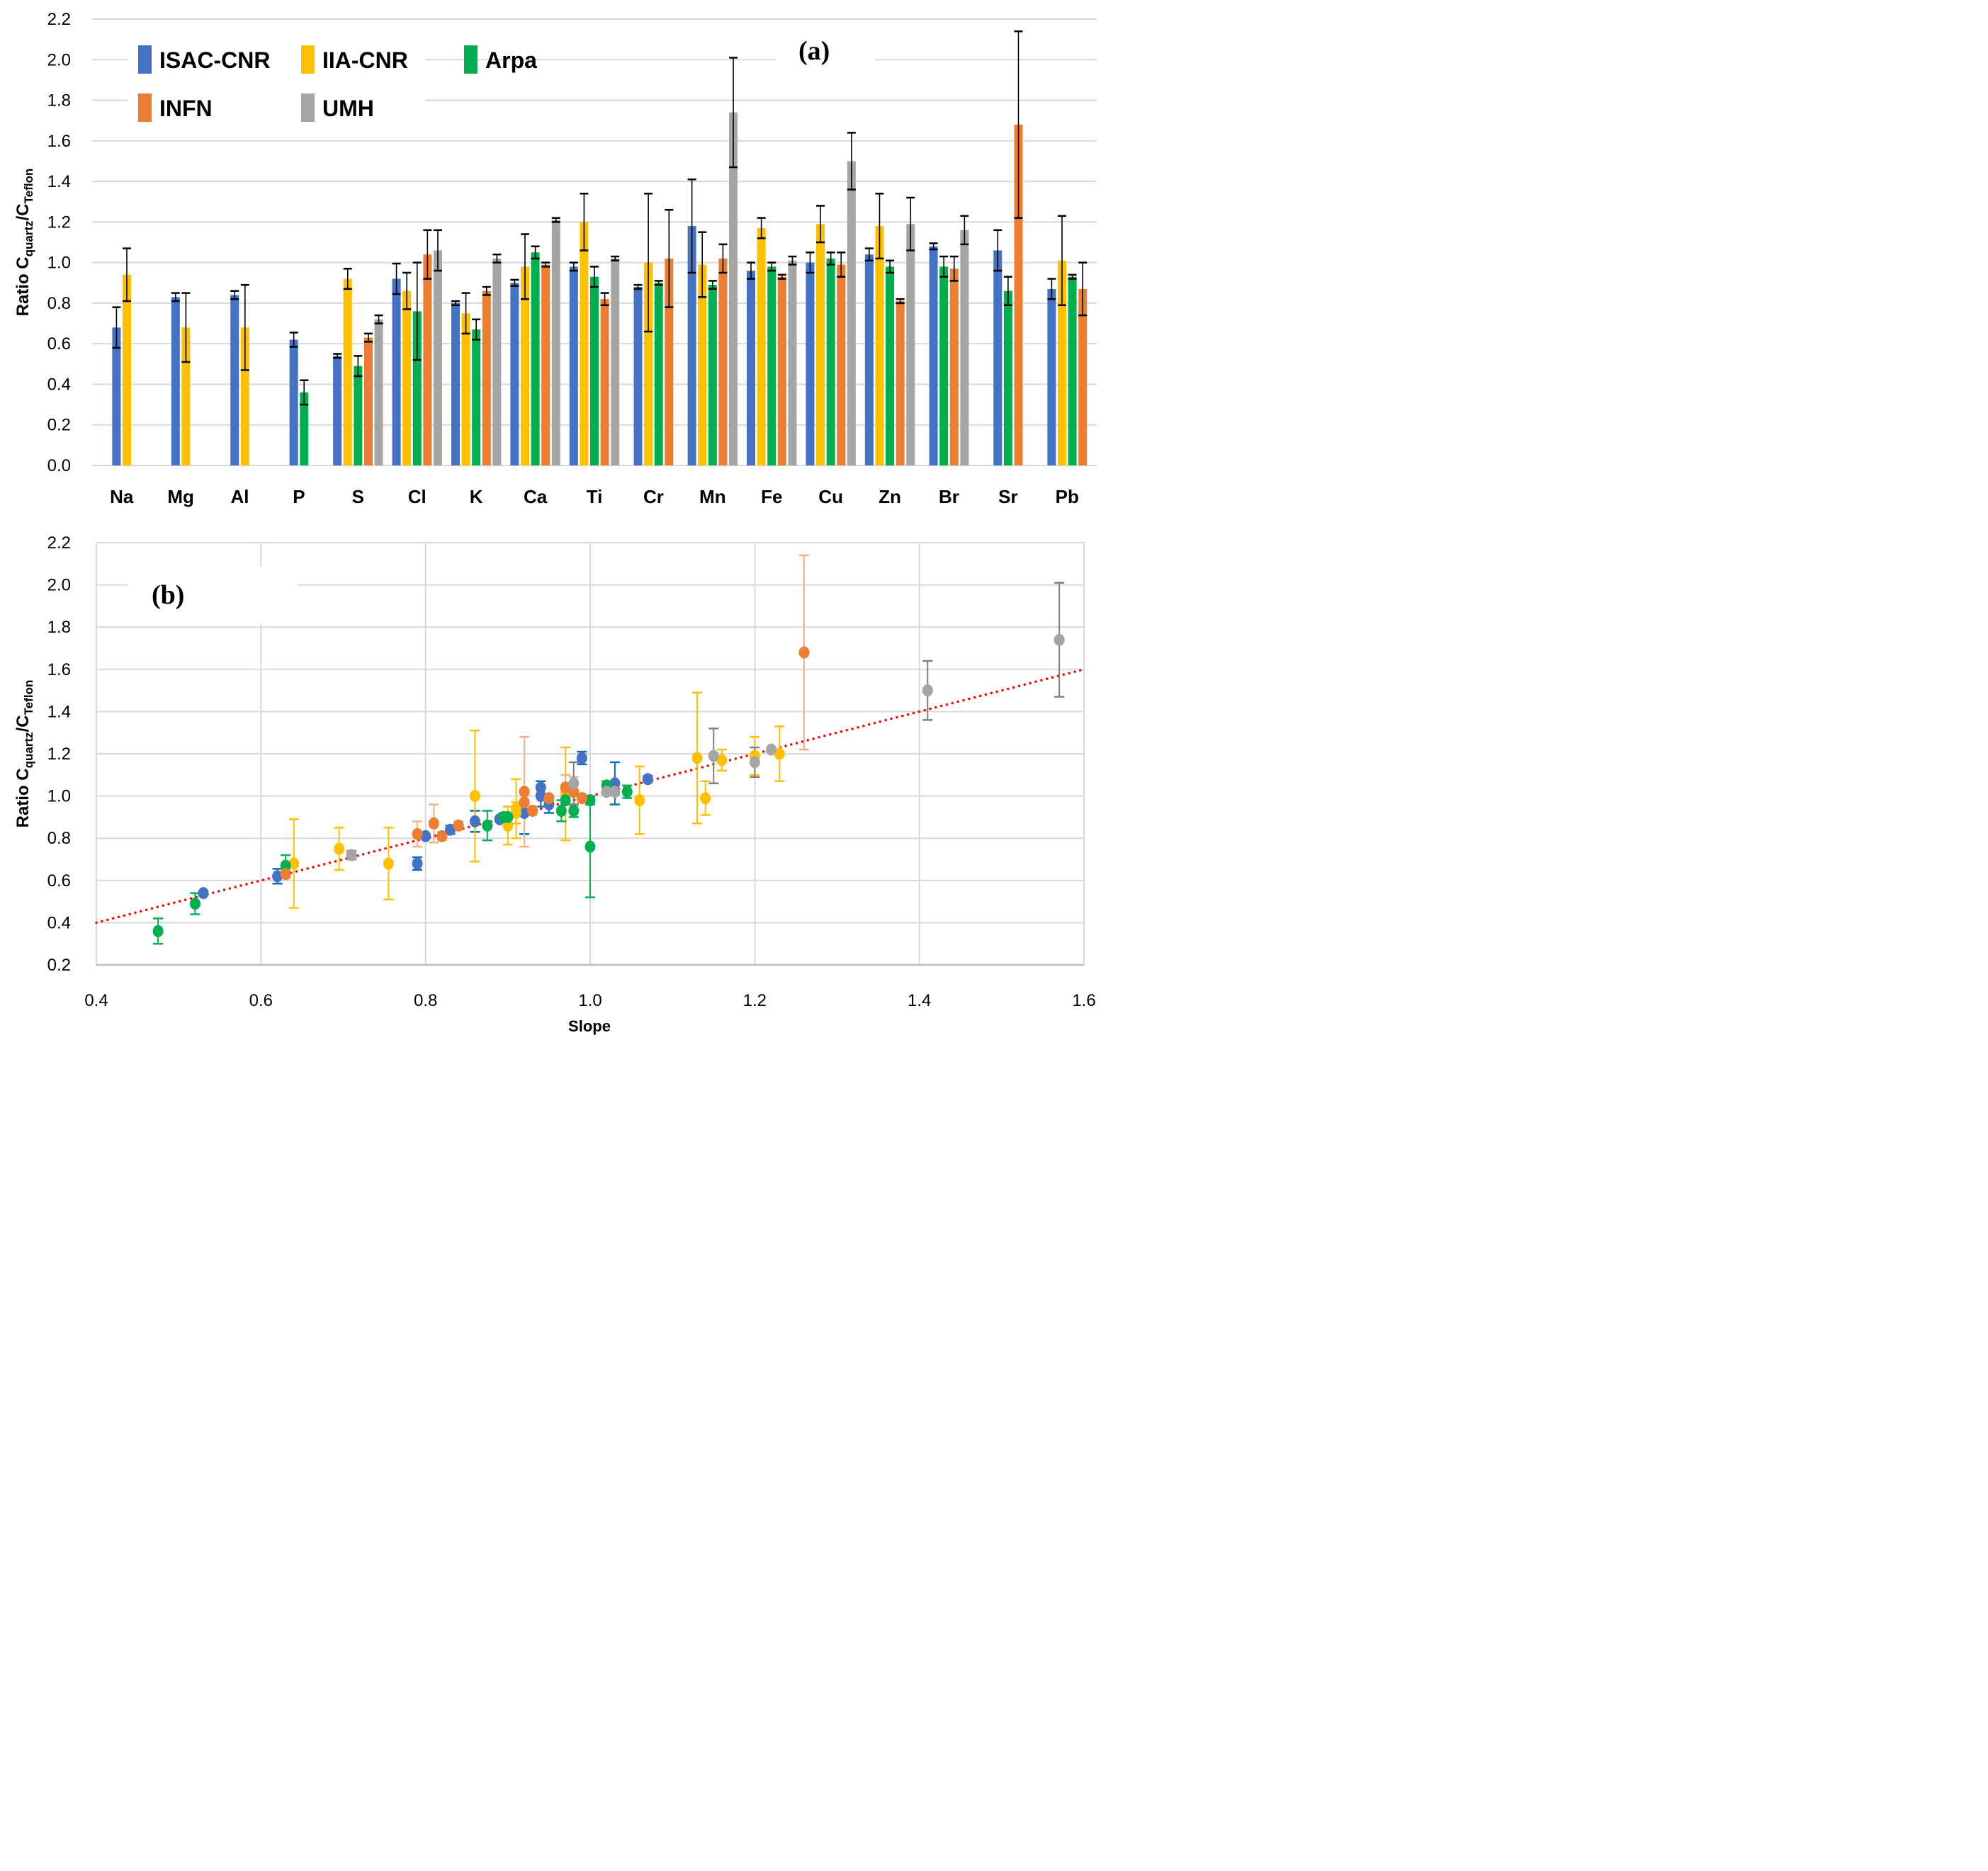 The image size is (1988, 1871). I want to click on a-y-tick-labels: 0.0 0.2 0.4 0.6 0.8 1.0 1.2 1.4 1.6 1.8 2.0 2.2, so click(59, 243).